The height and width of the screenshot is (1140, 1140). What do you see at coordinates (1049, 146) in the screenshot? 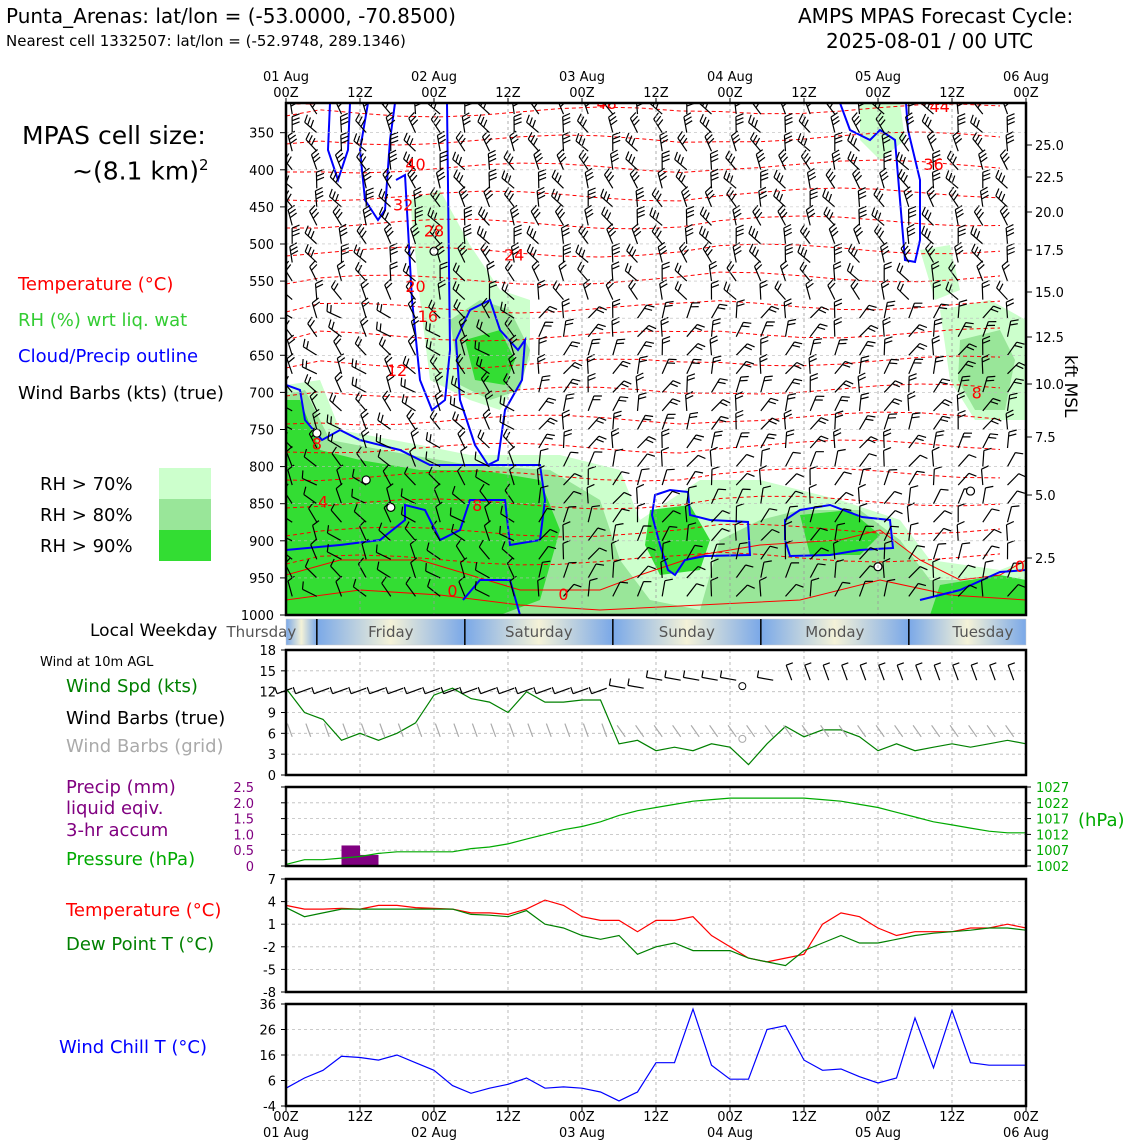
I see `kft-tick-label: 25.0` at bounding box center [1049, 146].